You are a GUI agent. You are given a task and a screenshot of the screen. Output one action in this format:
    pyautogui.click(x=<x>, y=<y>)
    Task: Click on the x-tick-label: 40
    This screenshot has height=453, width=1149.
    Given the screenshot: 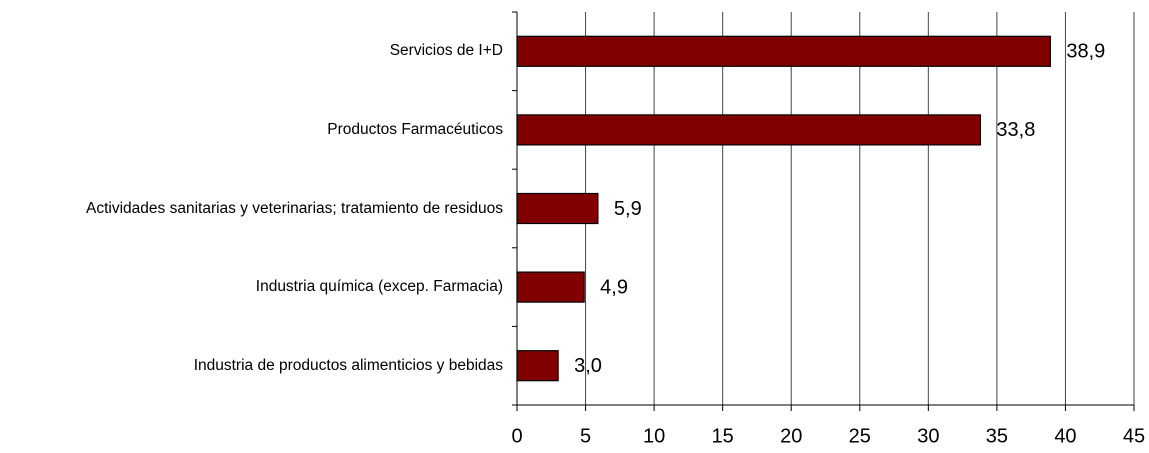 What is the action you would take?
    pyautogui.click(x=1065, y=436)
    